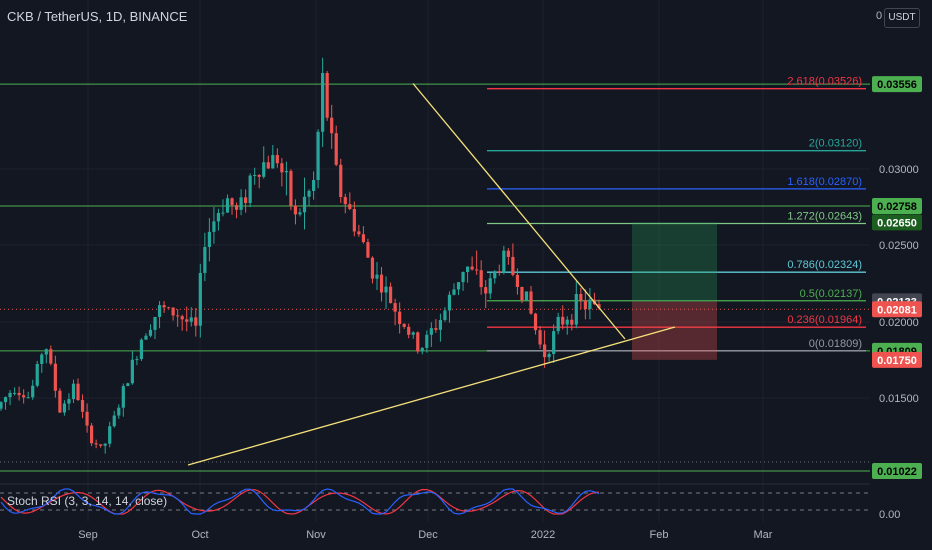  Describe the element at coordinates (835, 144) in the screenshot. I see `fib-level-label: 2(0.03120)` at that location.